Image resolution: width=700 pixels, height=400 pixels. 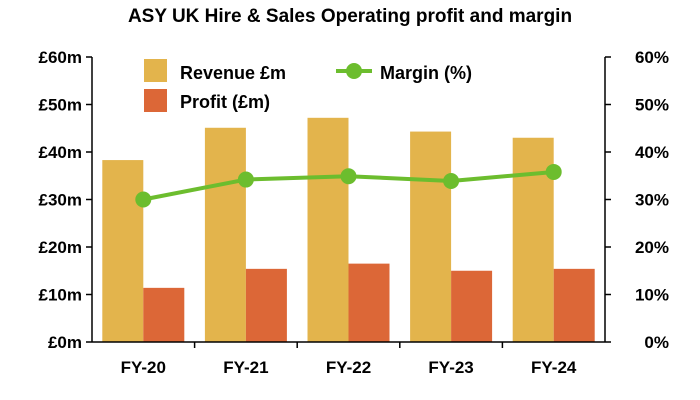 What do you see at coordinates (450, 367) in the screenshot?
I see `x-tick-label: FY-23` at bounding box center [450, 367].